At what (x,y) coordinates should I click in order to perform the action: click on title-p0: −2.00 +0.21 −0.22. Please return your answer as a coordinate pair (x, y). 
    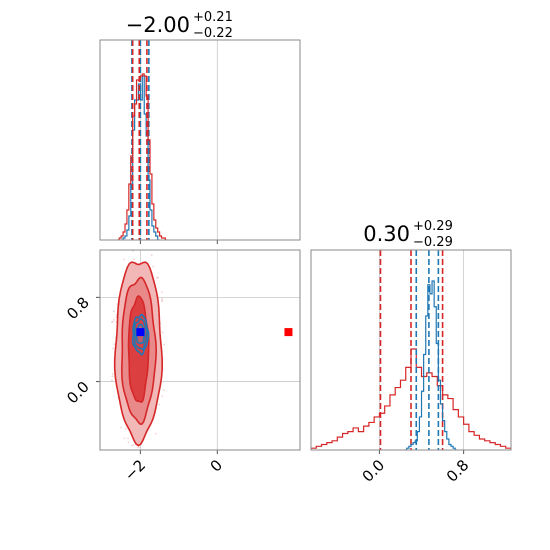
    Looking at the image, I should click on (179, 25).